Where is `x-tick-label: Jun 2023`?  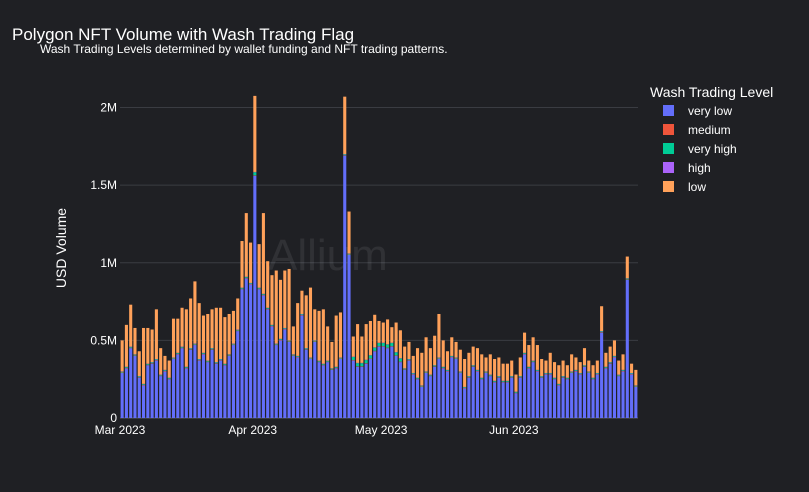
x-tick-label: Jun 2023 is located at coordinates (514, 430).